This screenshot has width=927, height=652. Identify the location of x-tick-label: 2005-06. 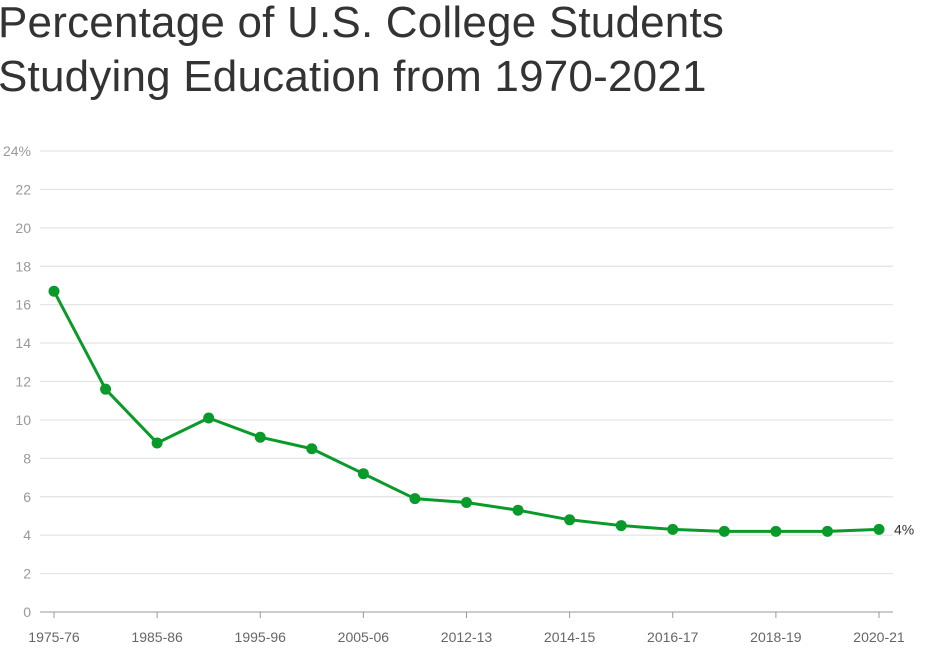
(364, 637).